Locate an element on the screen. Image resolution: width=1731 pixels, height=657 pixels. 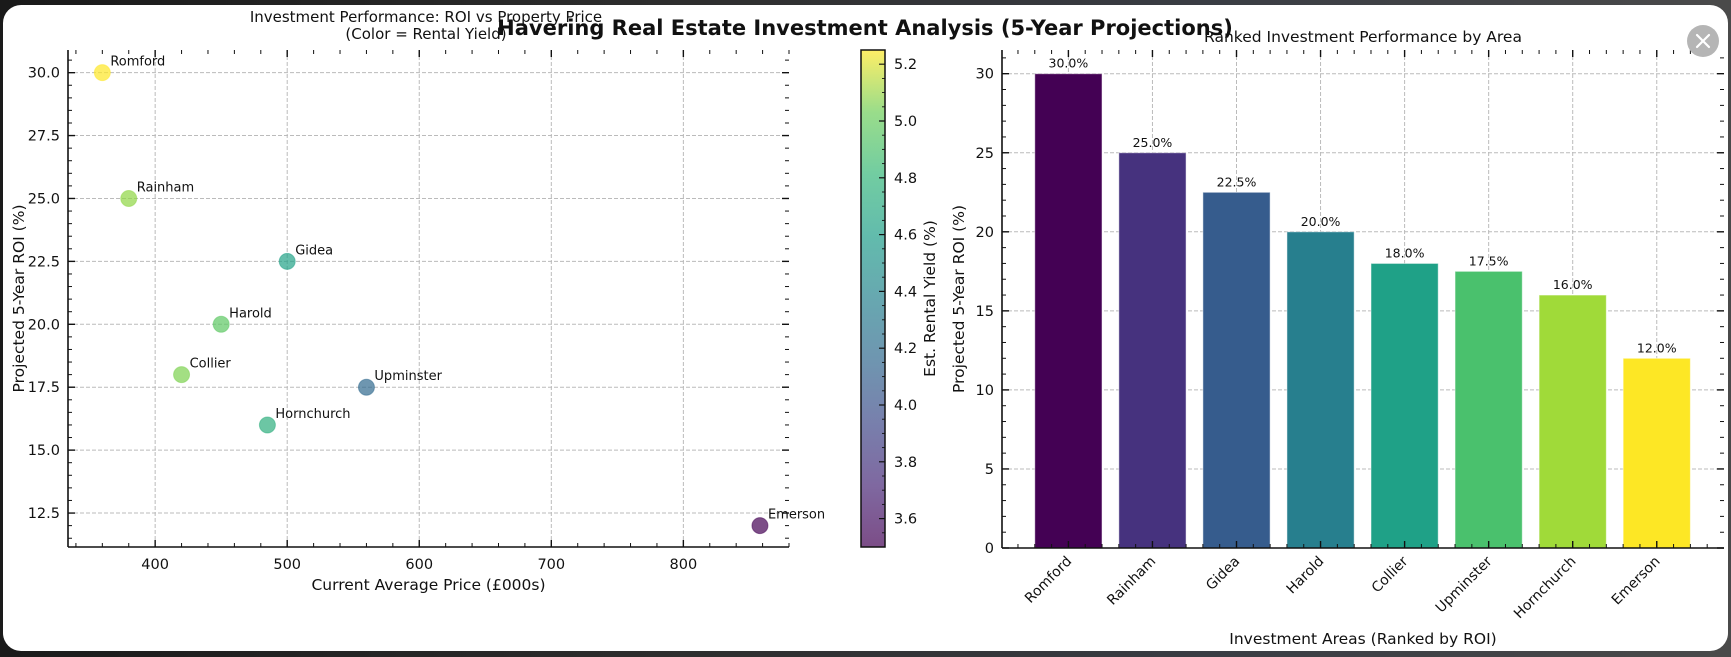
colorbar-tick-label: 5.0 is located at coordinates (905, 122).